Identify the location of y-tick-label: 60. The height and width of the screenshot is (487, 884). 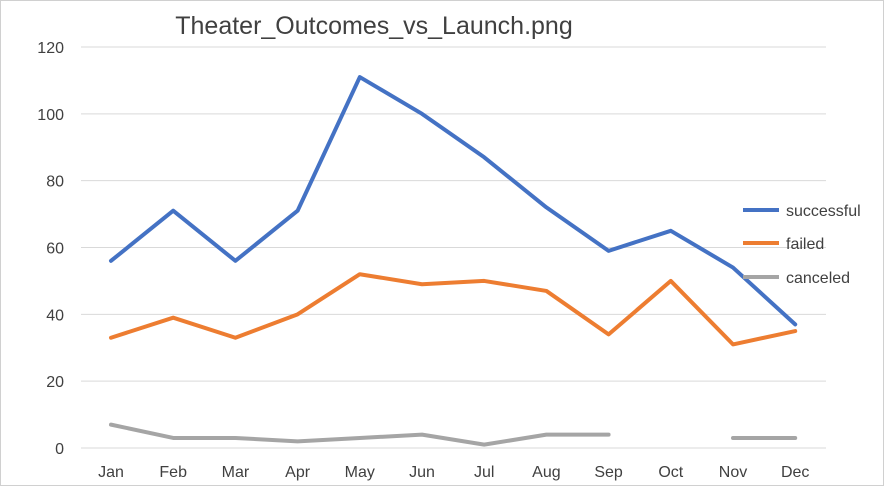
(55, 249).